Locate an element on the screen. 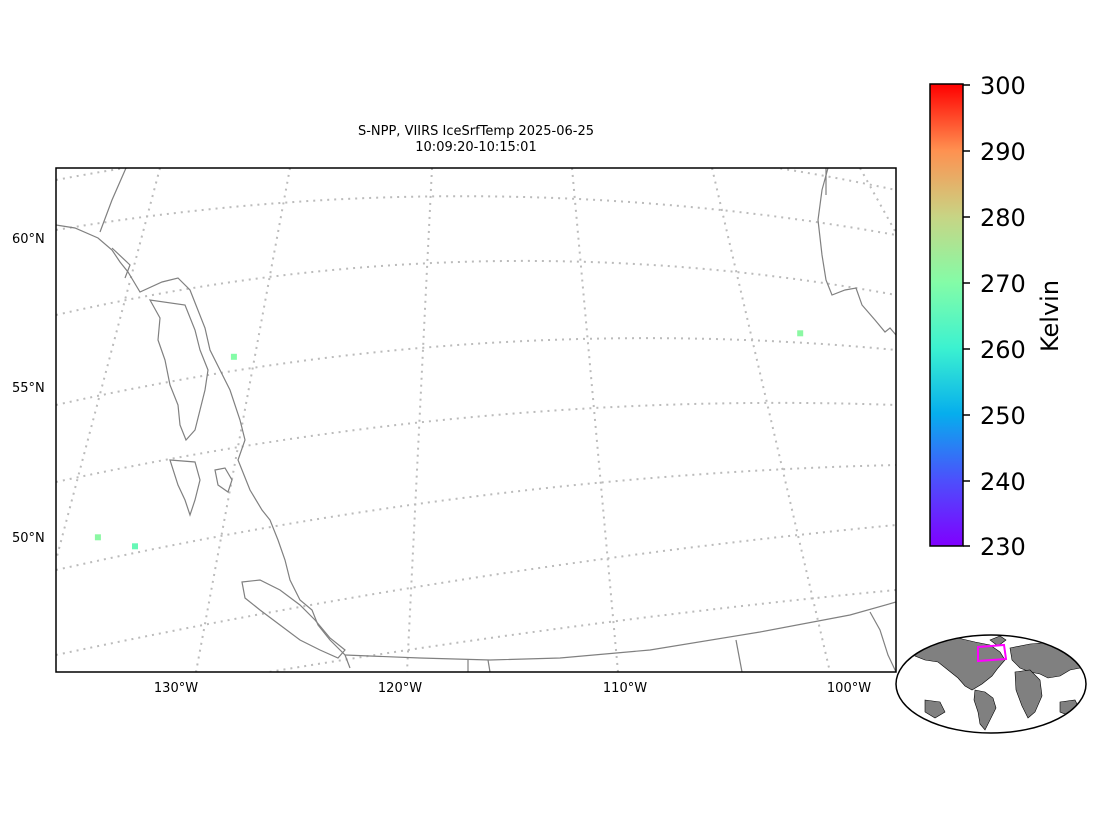  inset-outline is located at coordinates (991, 684).